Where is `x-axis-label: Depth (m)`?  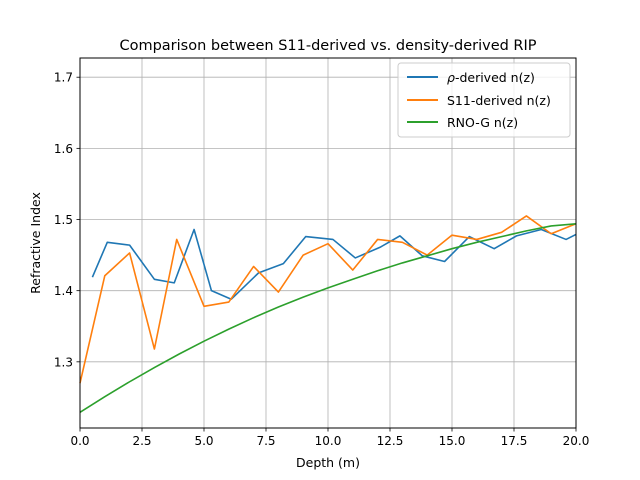
x-axis-label: Depth (m) is located at coordinates (328, 462).